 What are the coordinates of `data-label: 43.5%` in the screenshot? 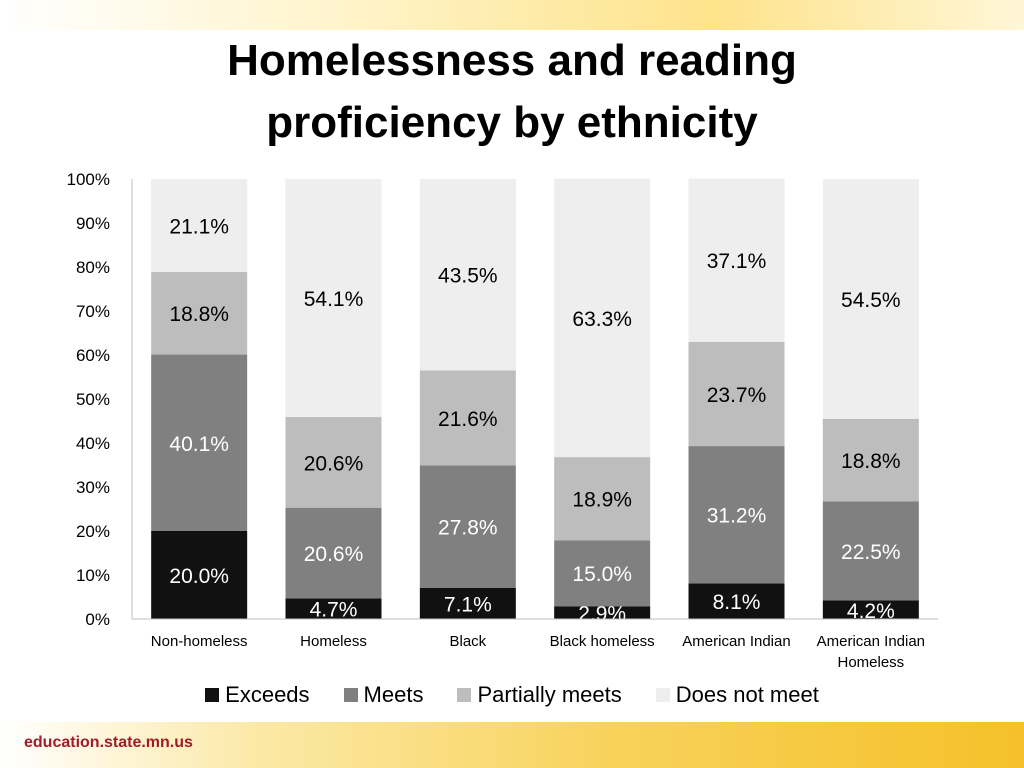 It's located at (468, 276).